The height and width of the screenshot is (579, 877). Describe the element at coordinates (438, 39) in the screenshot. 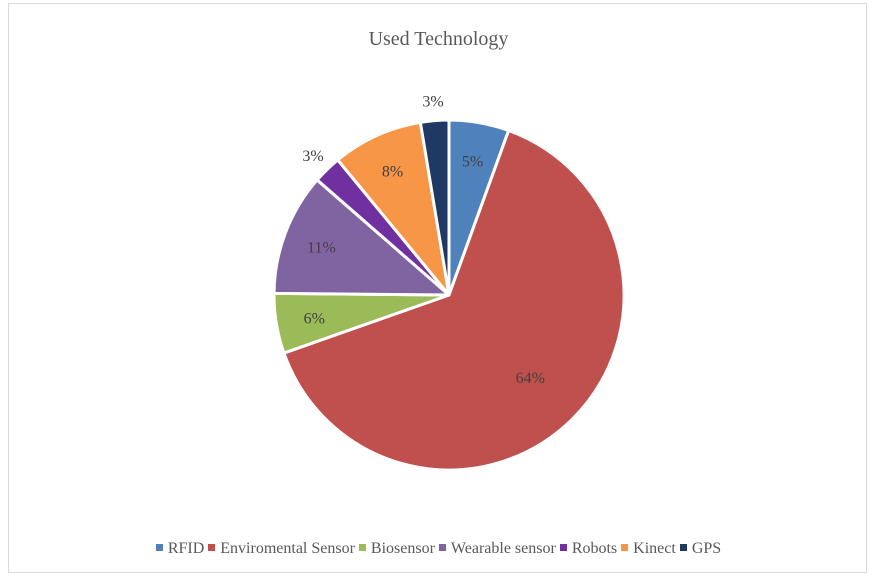

I see `chart-title: Used Technology` at that location.